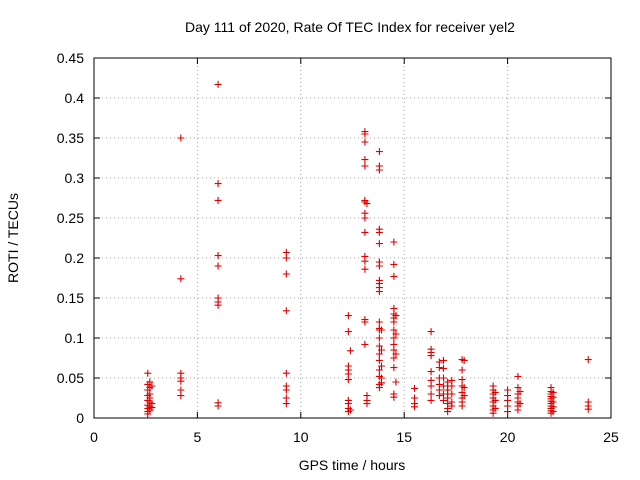  What do you see at coordinates (70, 378) in the screenshot?
I see `y-tick-label: 0.05` at bounding box center [70, 378].